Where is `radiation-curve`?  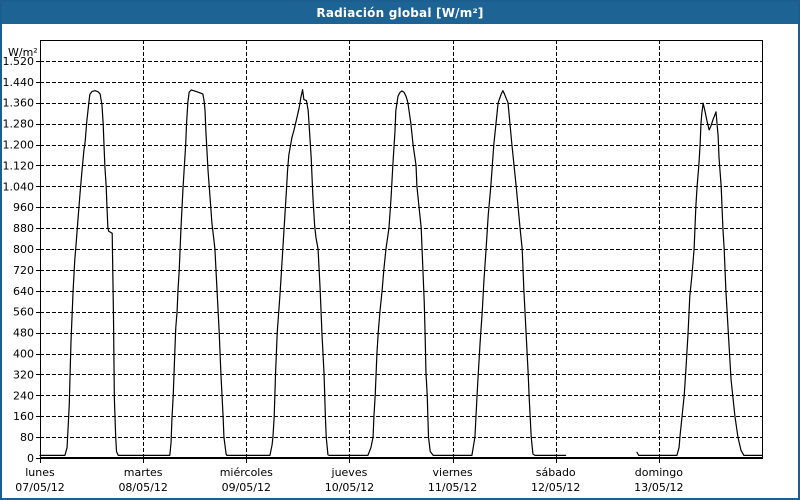
radiation-curve is located at coordinates (699, 279).